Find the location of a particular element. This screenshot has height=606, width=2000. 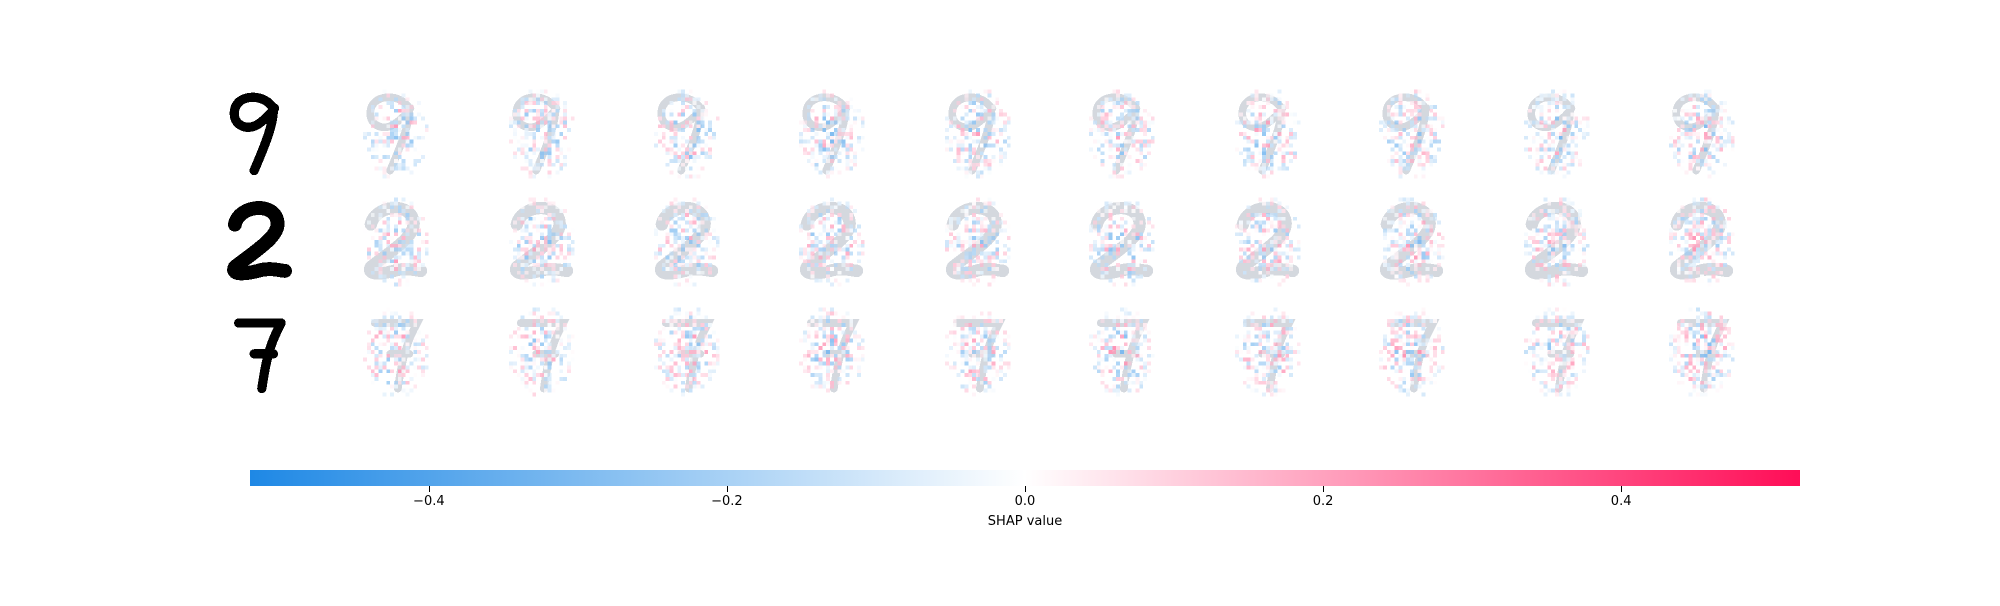

colorbar-tick-label: 0.4 is located at coordinates (1621, 501).